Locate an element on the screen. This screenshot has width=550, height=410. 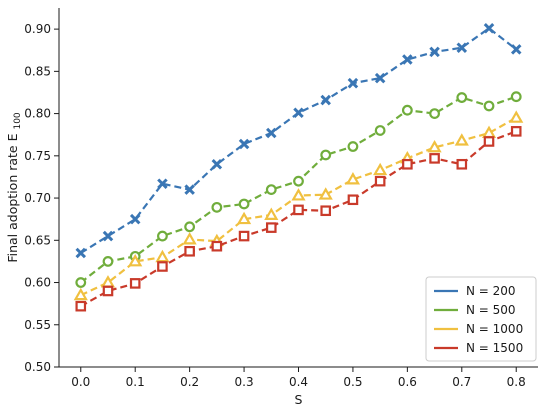
legend-entries: N = 200 N = 500 N = 1000 N = 1500 is located at coordinates (478, 319).